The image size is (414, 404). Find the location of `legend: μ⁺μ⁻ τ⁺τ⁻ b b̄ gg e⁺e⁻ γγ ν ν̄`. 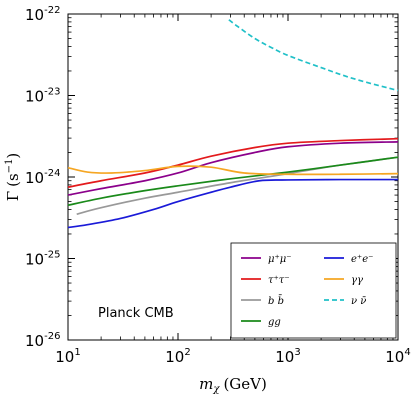

legend: μ⁺μ⁻ τ⁺τ⁻ b b̄ gg e⁺e⁻ γγ ν ν̄ is located at coordinates (313, 290).